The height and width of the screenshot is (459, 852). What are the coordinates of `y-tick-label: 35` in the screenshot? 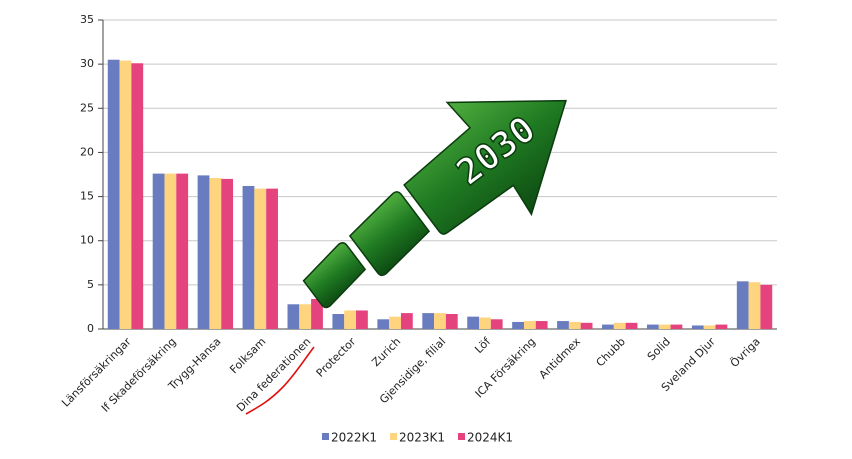 It's located at (87, 19).